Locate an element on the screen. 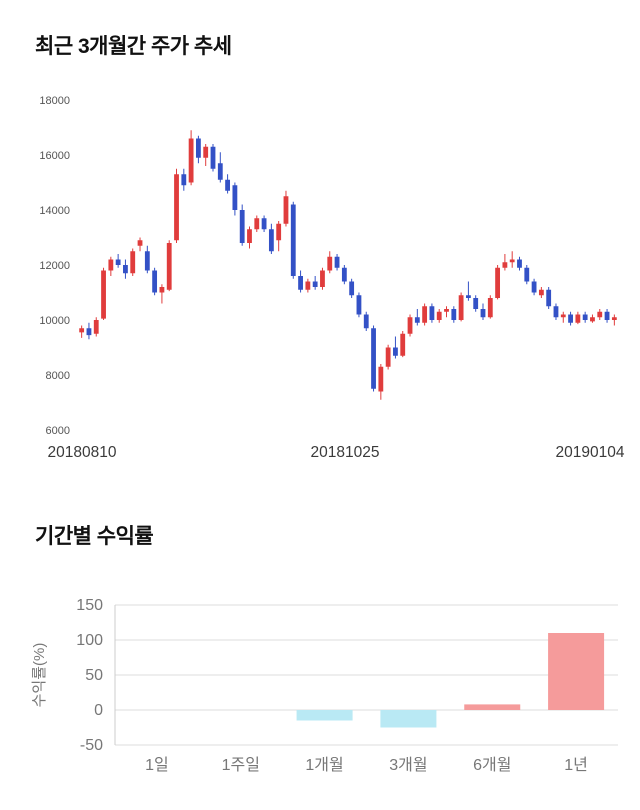  y-tick-label: 16000 is located at coordinates (54, 156).